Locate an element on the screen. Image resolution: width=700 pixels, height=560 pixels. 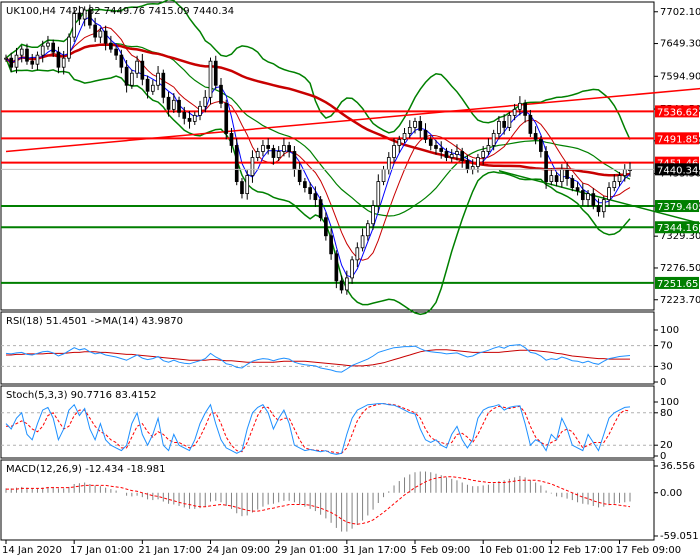
price-axis-label: 7702.10 is located at coordinates (680, 12).